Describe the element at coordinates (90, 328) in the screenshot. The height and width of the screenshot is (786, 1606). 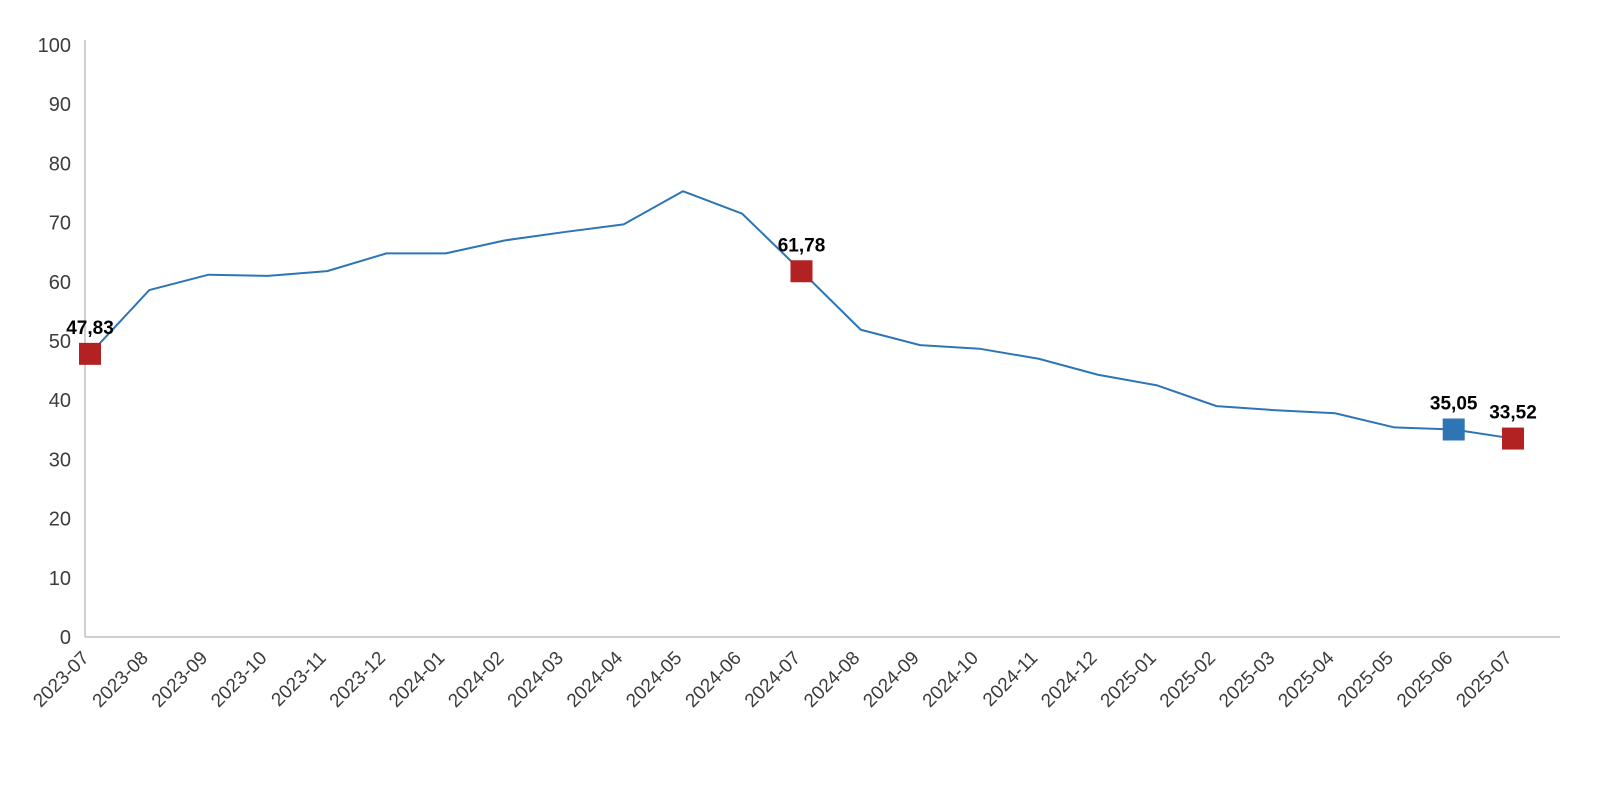
I see `data-point-label: 47,83` at that location.